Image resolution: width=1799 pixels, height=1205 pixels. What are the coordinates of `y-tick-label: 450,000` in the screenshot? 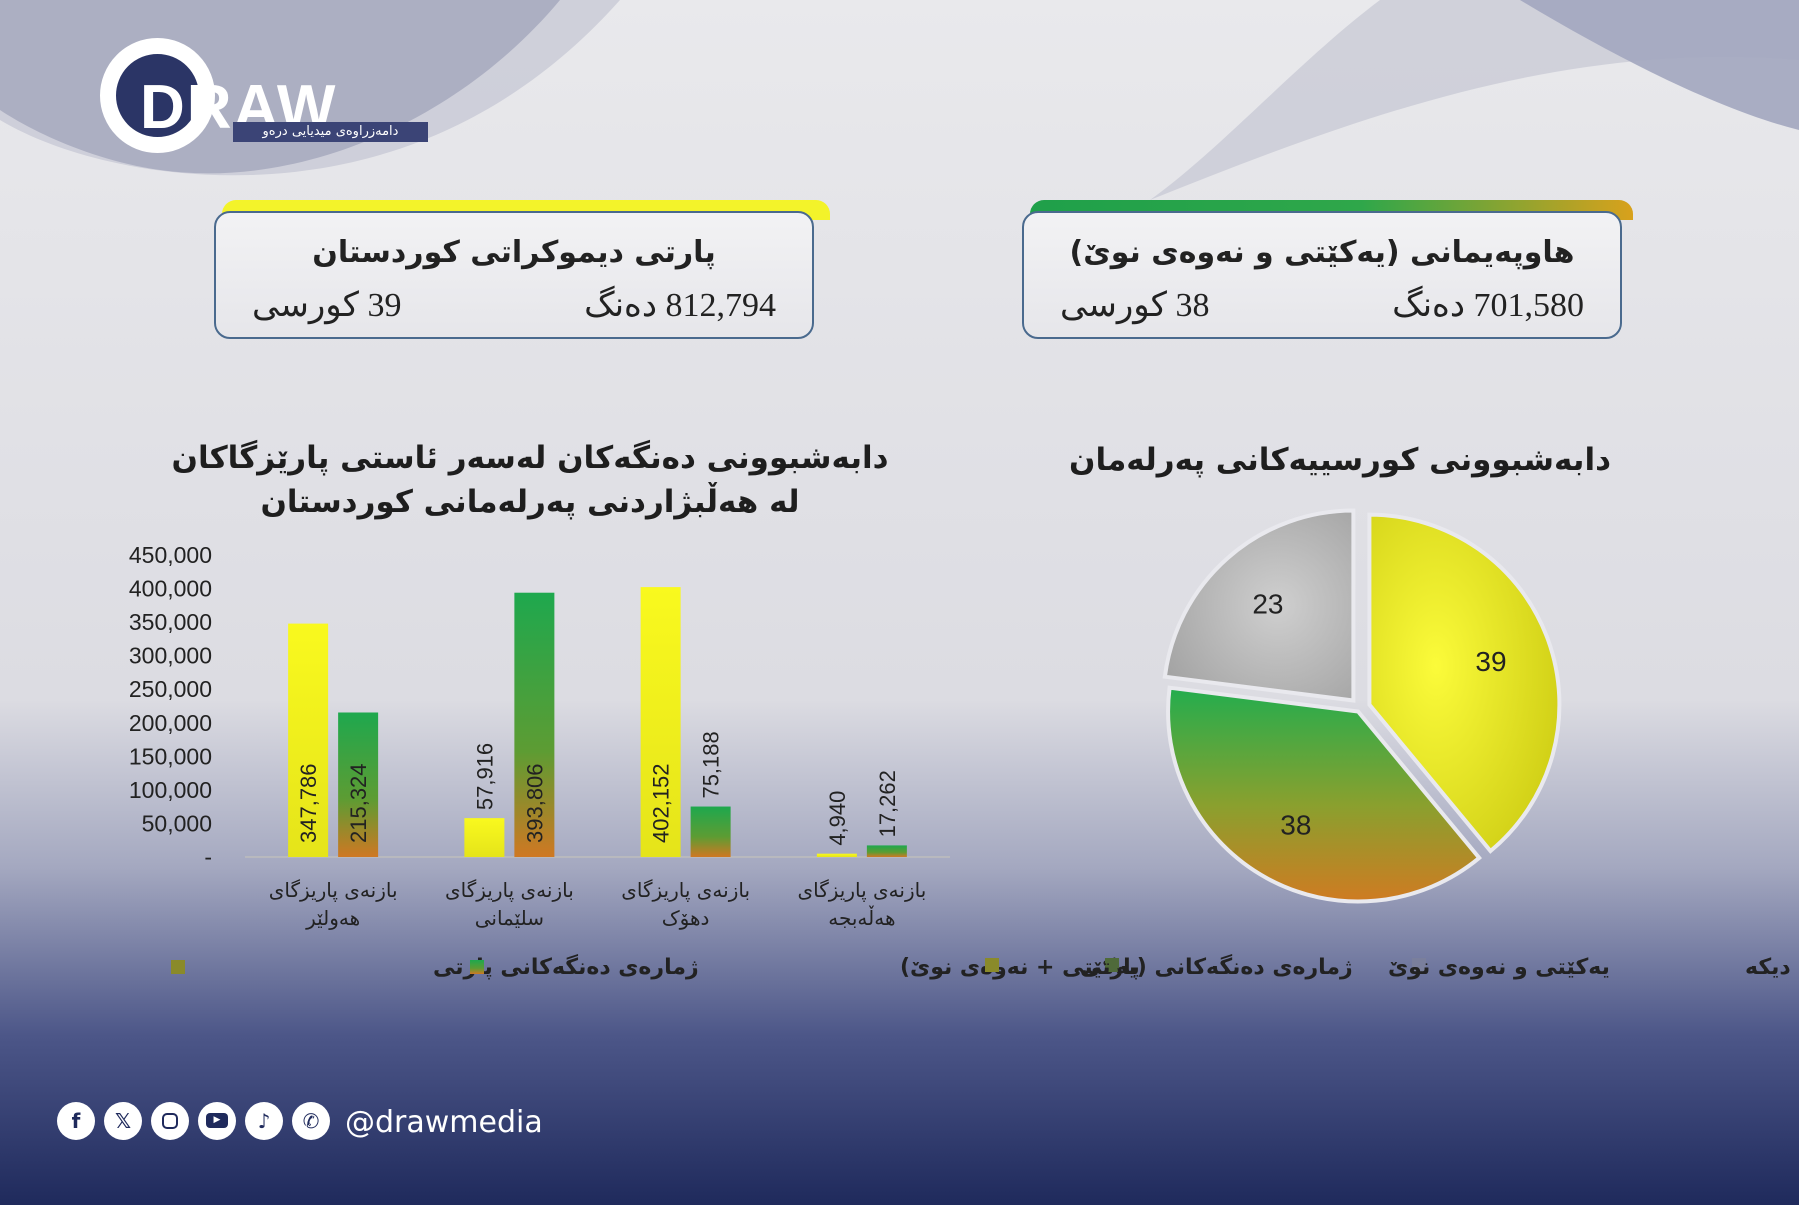 It's located at (170, 555).